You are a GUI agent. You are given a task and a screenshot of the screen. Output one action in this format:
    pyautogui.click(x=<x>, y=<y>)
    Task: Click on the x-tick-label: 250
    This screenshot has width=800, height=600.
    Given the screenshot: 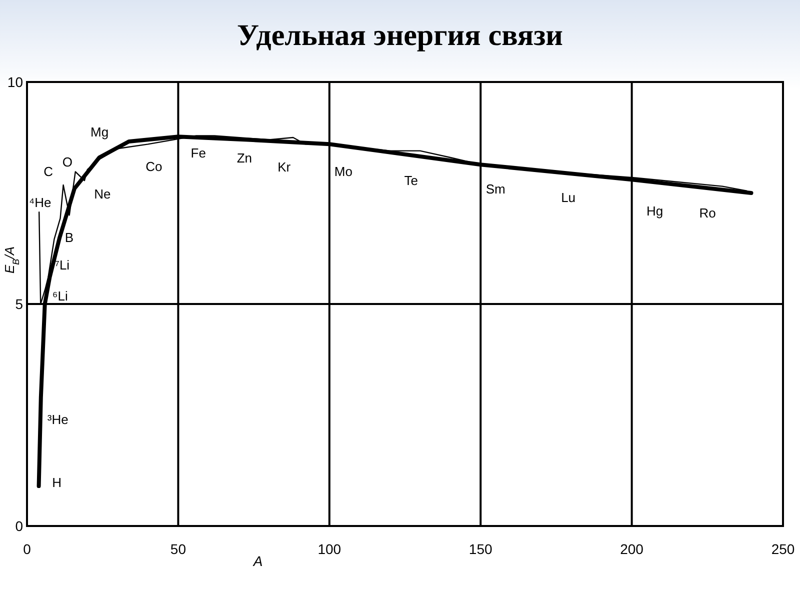 What is the action you would take?
    pyautogui.click(x=783, y=549)
    